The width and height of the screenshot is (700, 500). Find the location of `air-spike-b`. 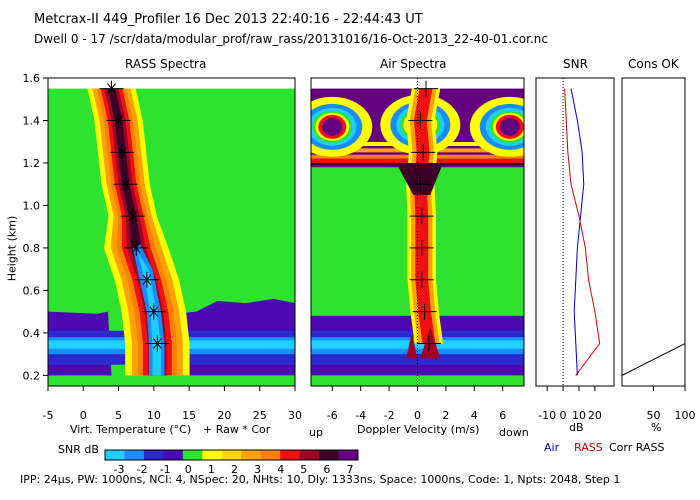

air-spike-b is located at coordinates (430, 342).